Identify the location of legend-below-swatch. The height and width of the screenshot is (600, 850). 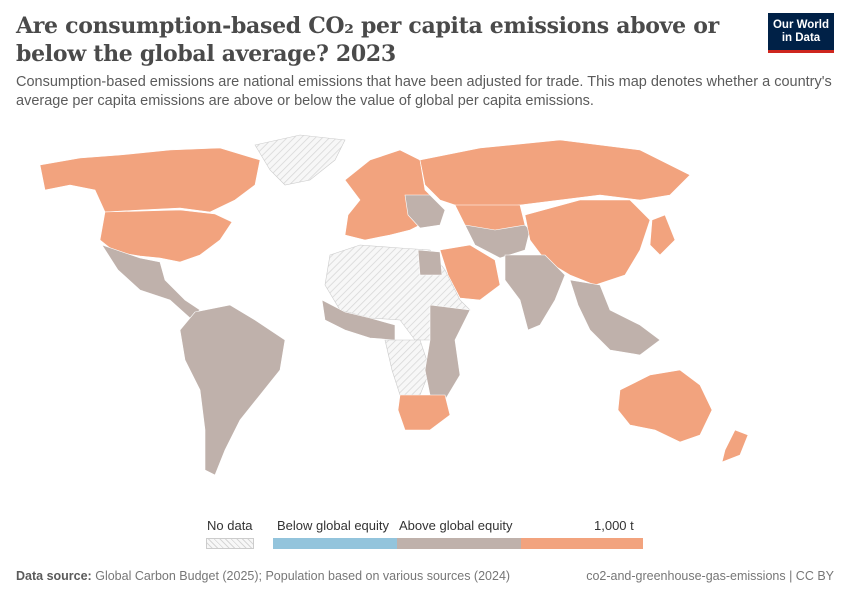
(335, 543).